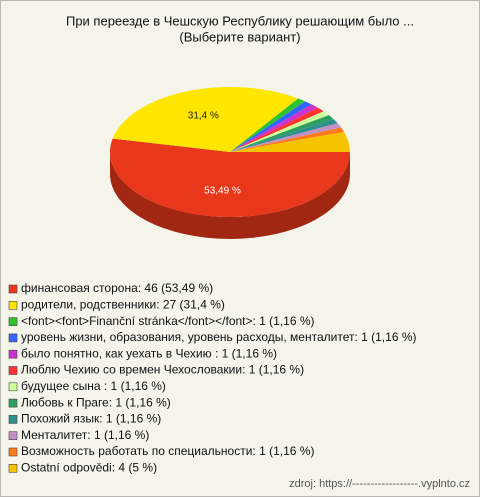  What do you see at coordinates (203, 115) in the screenshot?
I see `value-label: 31,4 %` at bounding box center [203, 115].